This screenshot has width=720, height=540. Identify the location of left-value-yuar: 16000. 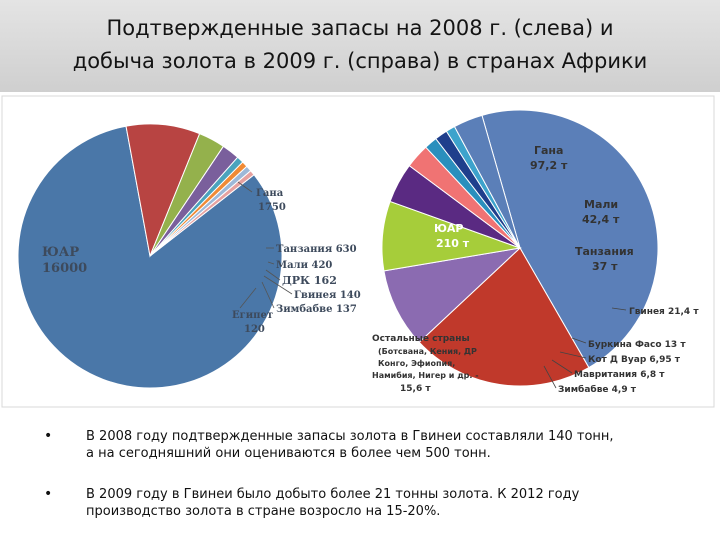
(64, 268).